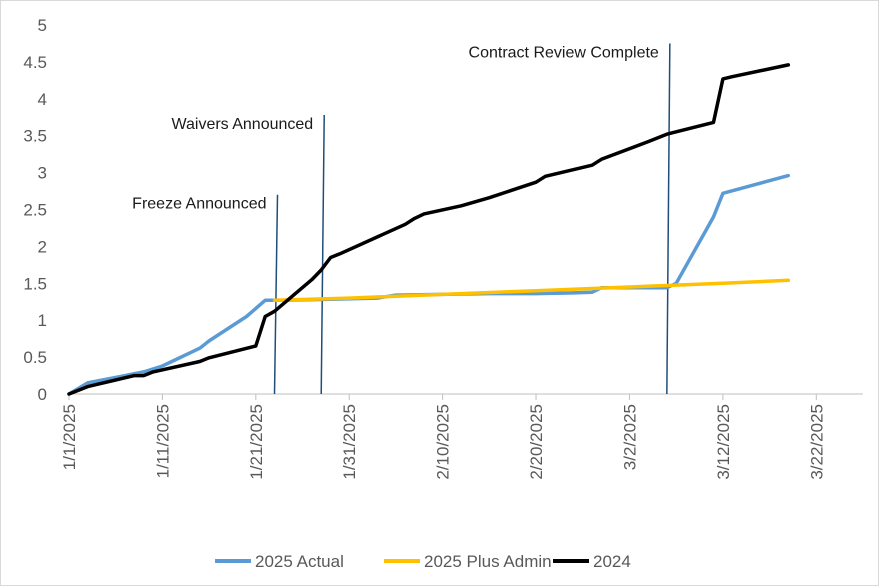 The width and height of the screenshot is (879, 586). What do you see at coordinates (42, 99) in the screenshot?
I see `y-tick-label: 4` at bounding box center [42, 99].